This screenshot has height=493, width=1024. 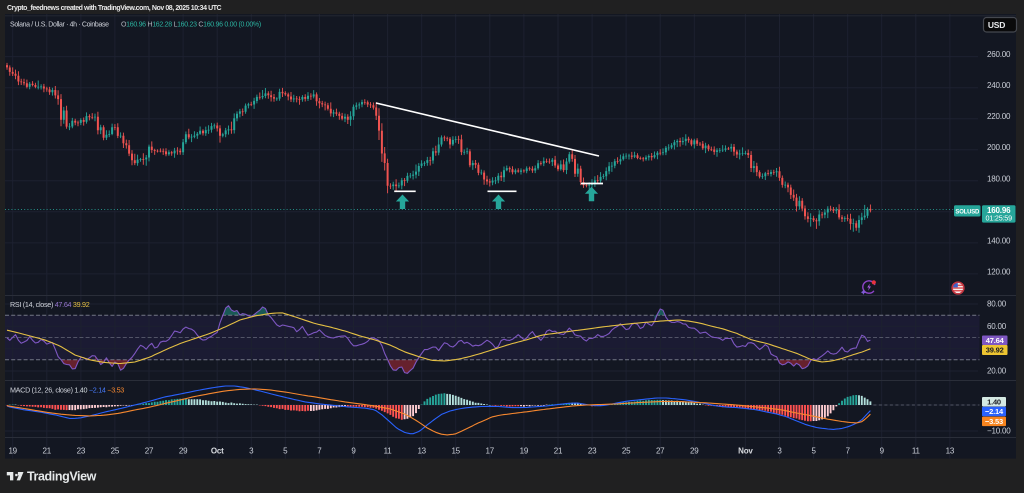 I want to click on svg-text: −2.14, so click(x=994, y=411).